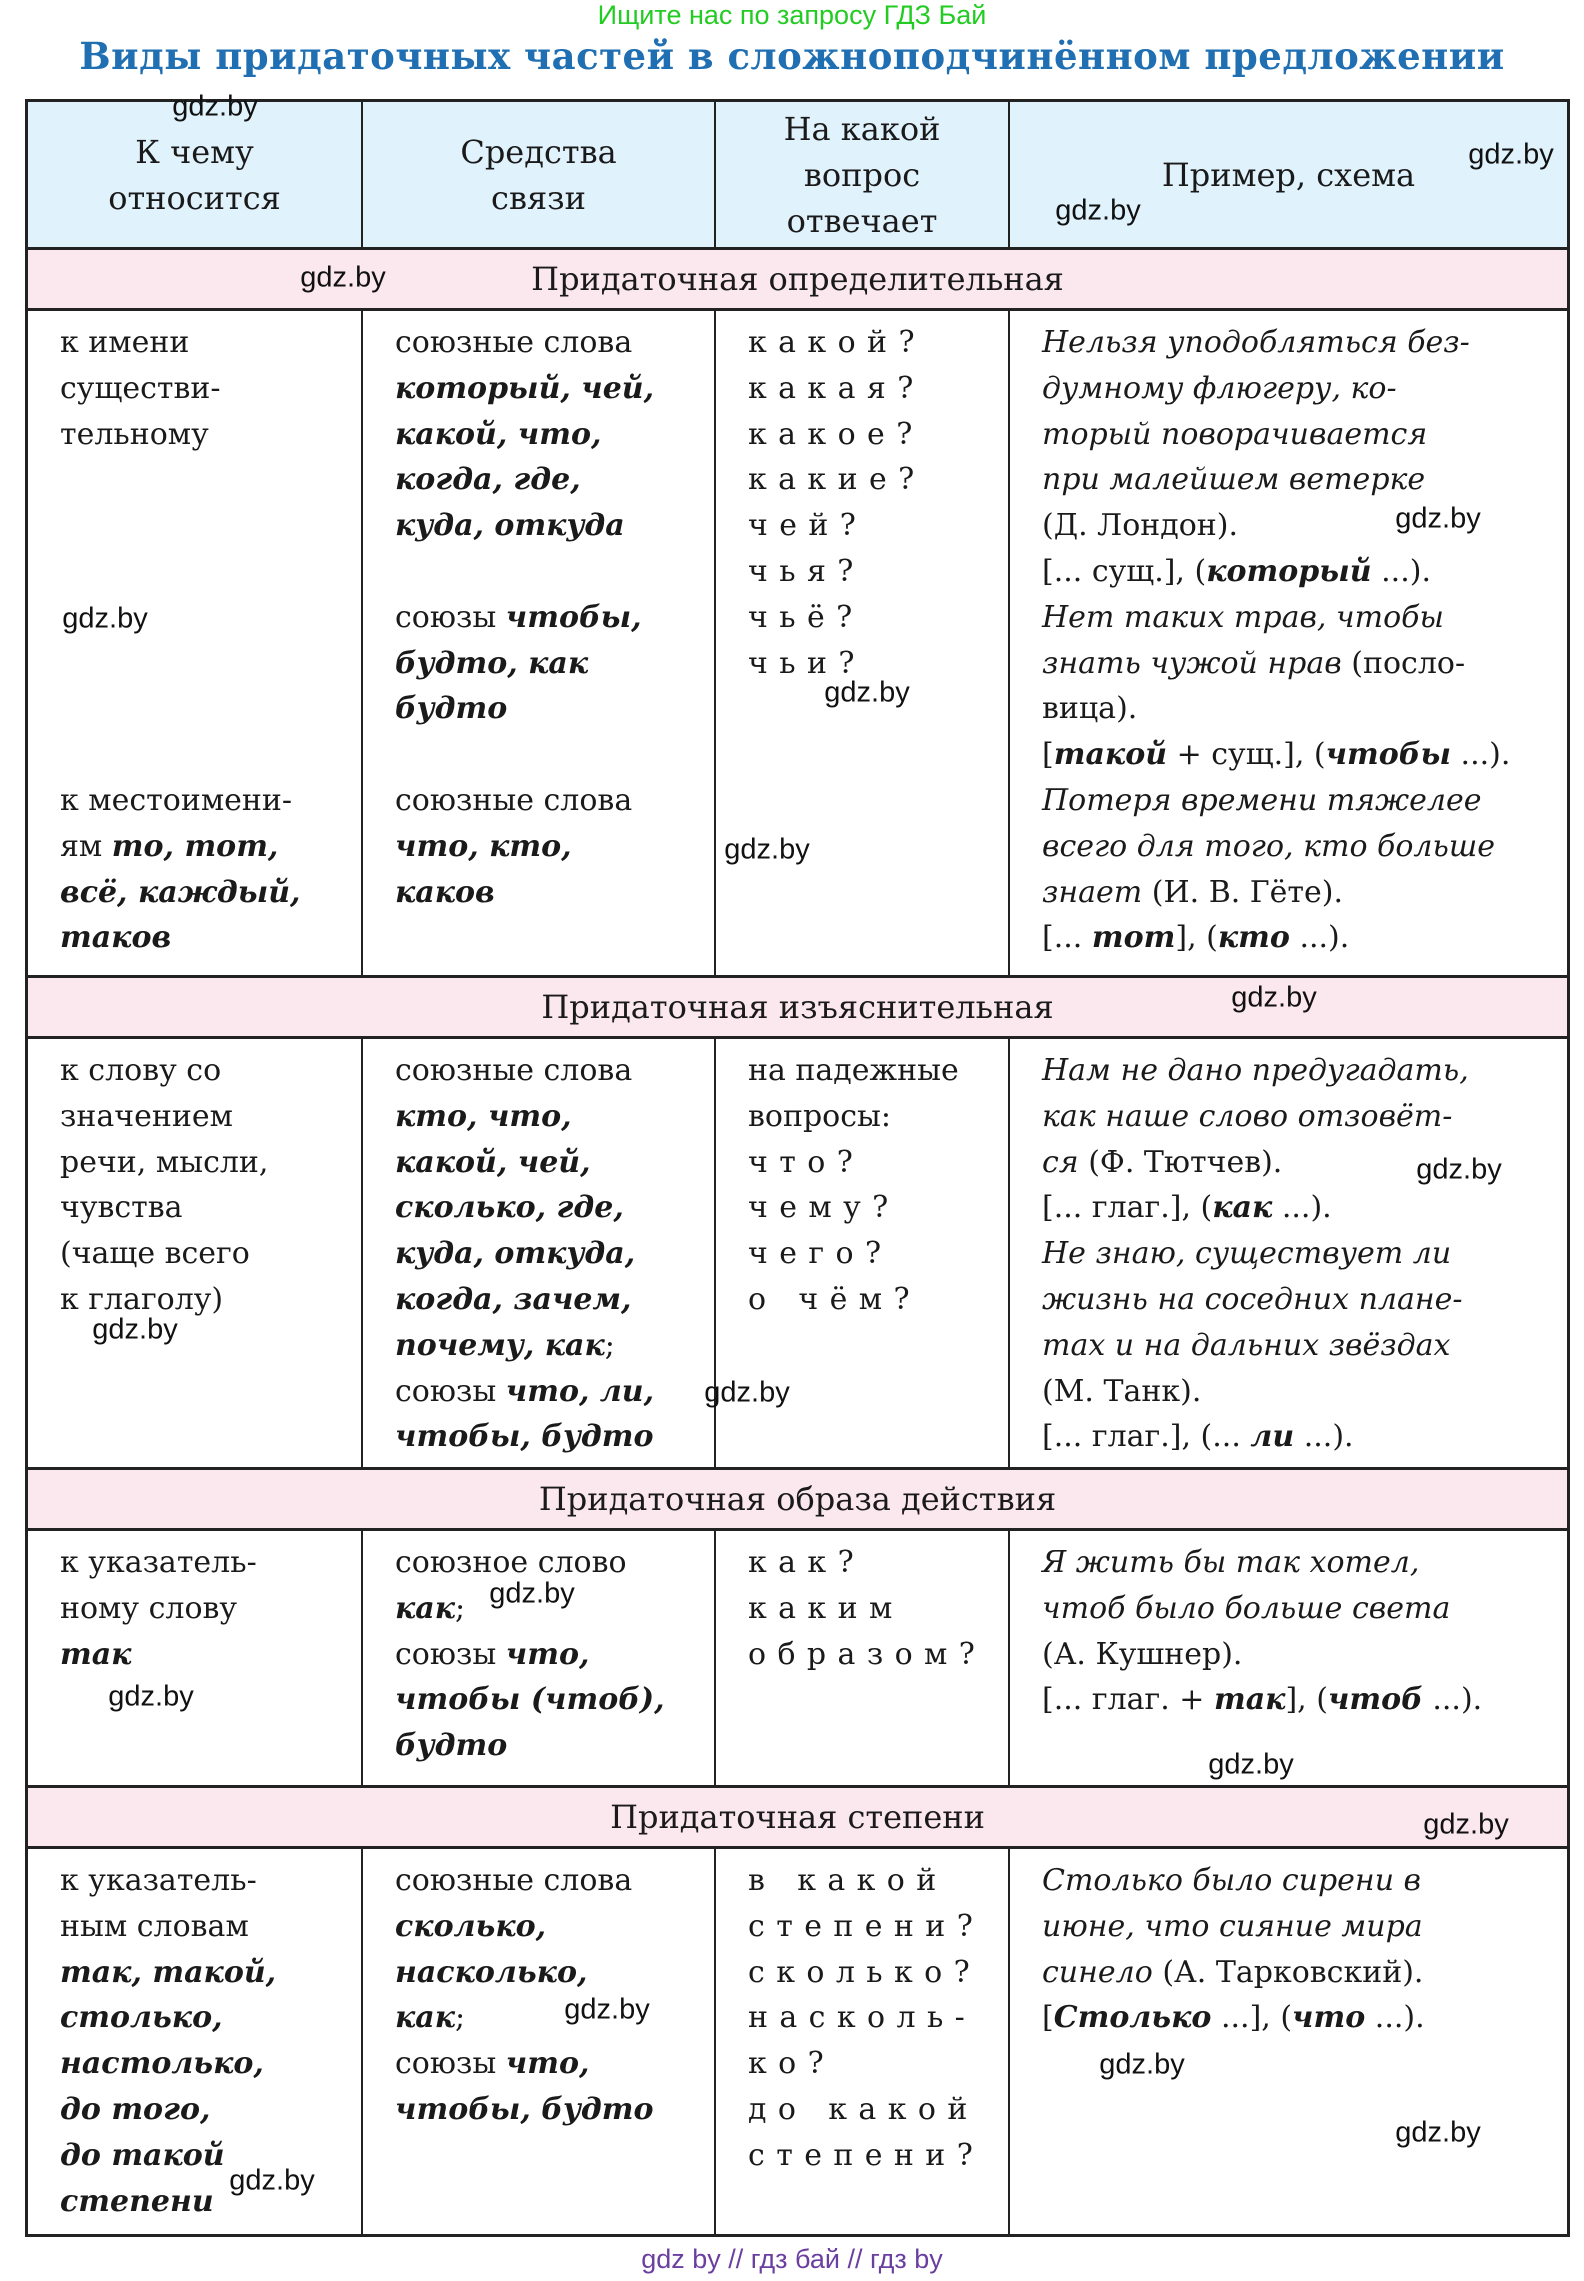 The width and height of the screenshot is (1584, 2281). I want to click on text-segment: какое?, so click(836, 434).